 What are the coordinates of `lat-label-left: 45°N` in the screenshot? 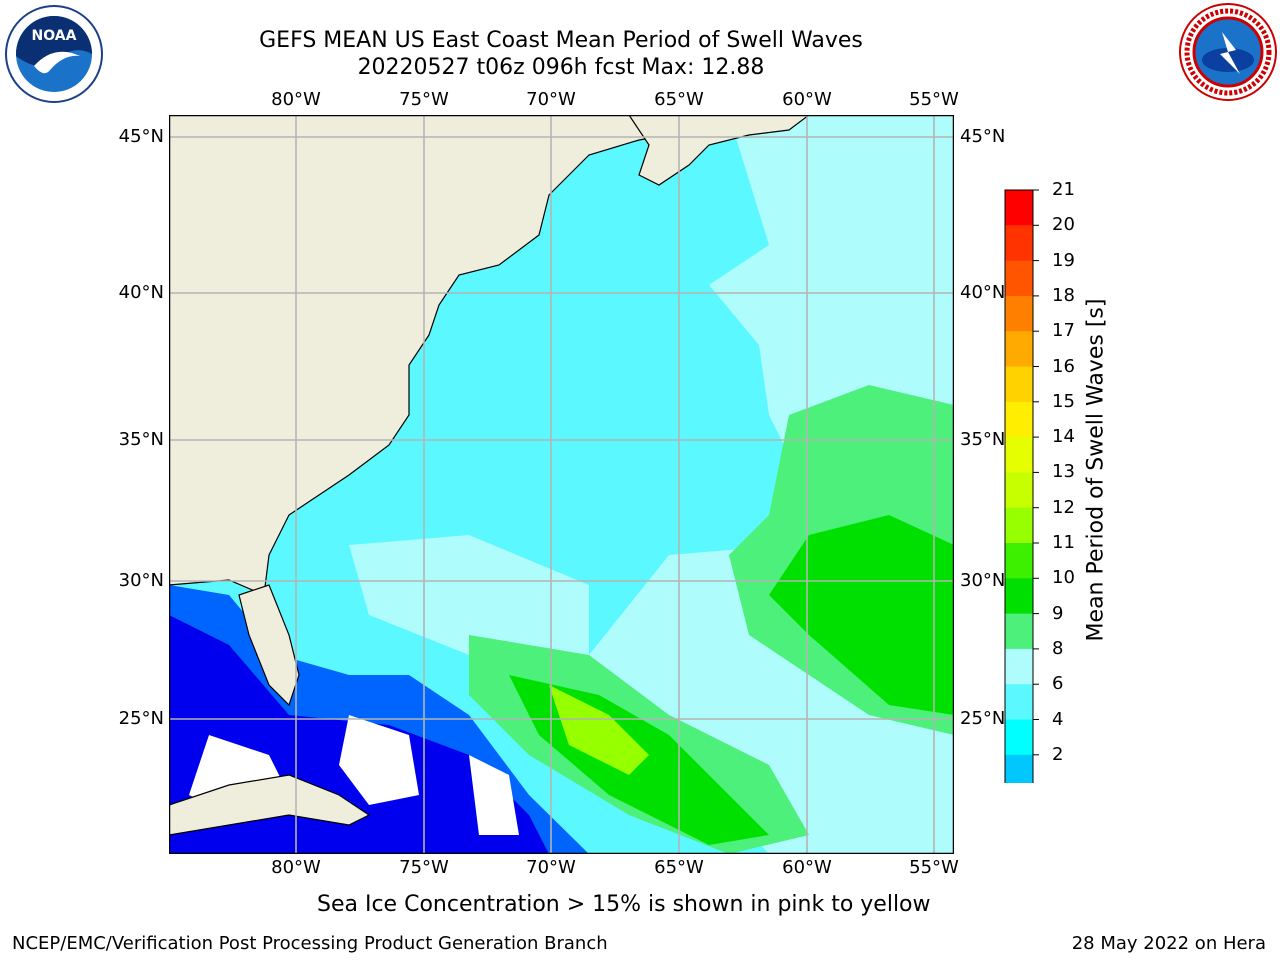 It's located at (141, 136).